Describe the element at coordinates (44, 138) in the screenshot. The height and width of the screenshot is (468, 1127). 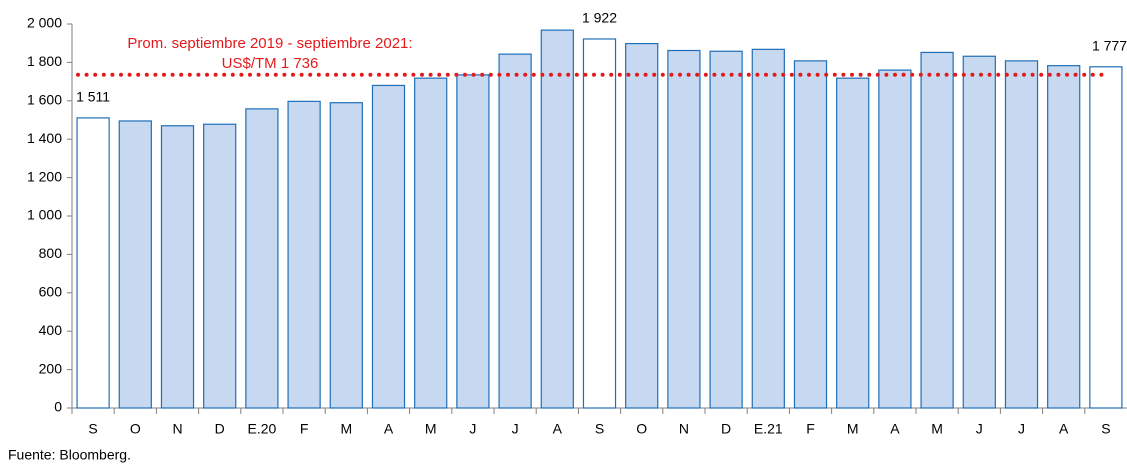
I see `y-tick-label: 1 400` at that location.